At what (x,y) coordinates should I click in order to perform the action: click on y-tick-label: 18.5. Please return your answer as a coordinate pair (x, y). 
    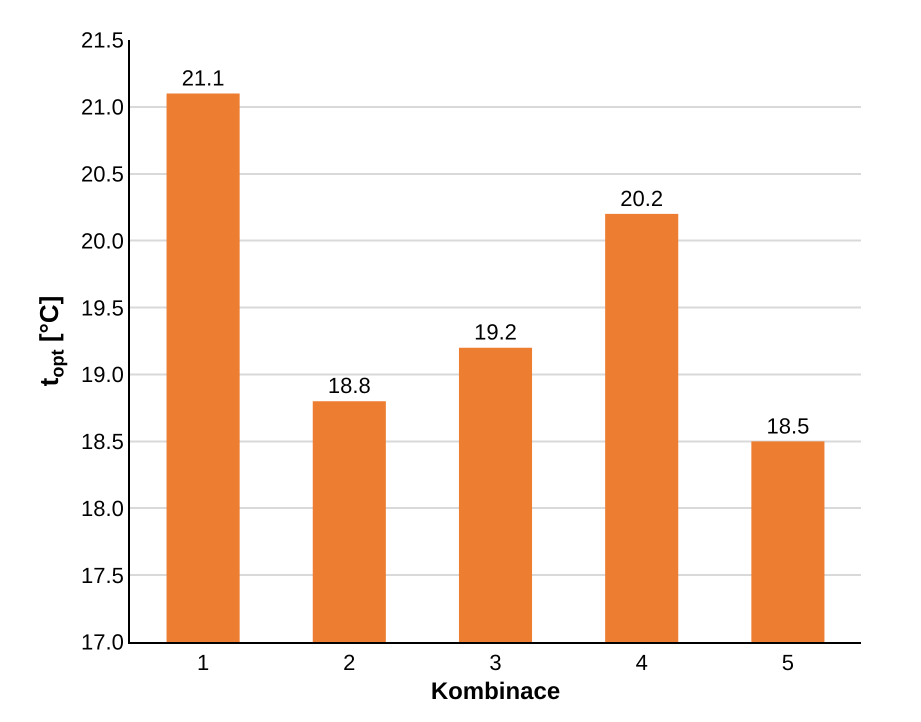
    Looking at the image, I should click on (102, 441).